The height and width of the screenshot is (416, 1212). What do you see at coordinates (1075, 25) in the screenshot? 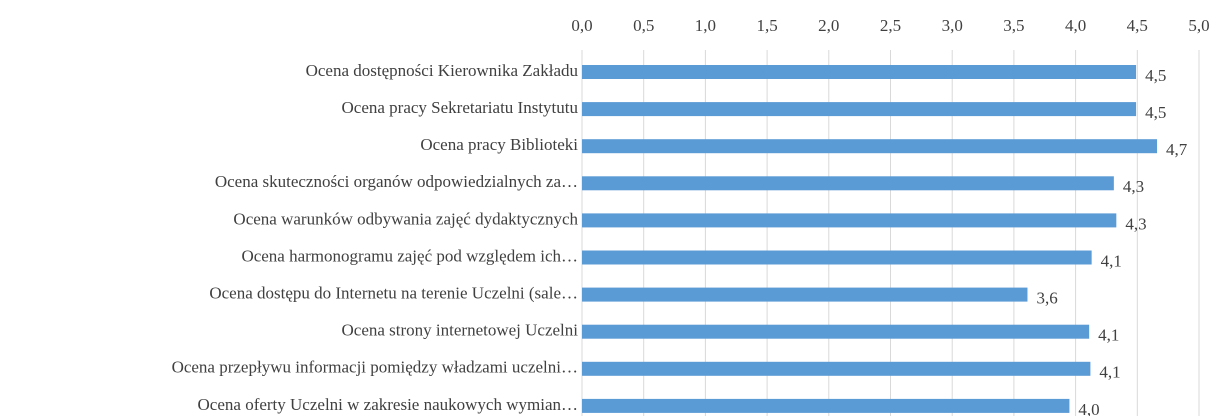
I see `x-tick-label: 4,0` at bounding box center [1075, 25].